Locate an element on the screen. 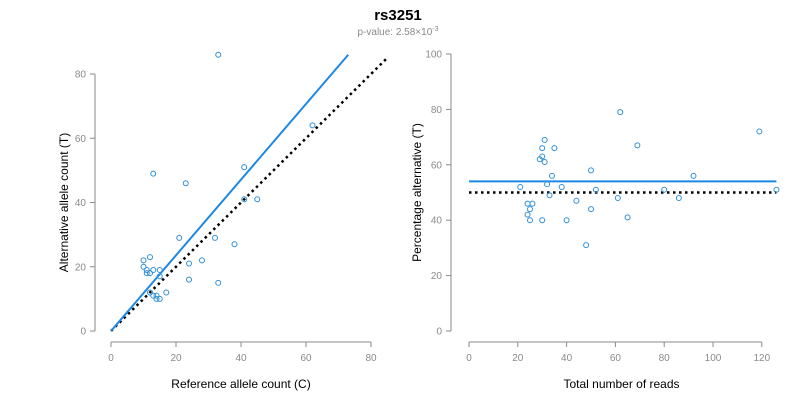  chart-subtitle: p-value: 2.58×10-3 is located at coordinates (397, 32).